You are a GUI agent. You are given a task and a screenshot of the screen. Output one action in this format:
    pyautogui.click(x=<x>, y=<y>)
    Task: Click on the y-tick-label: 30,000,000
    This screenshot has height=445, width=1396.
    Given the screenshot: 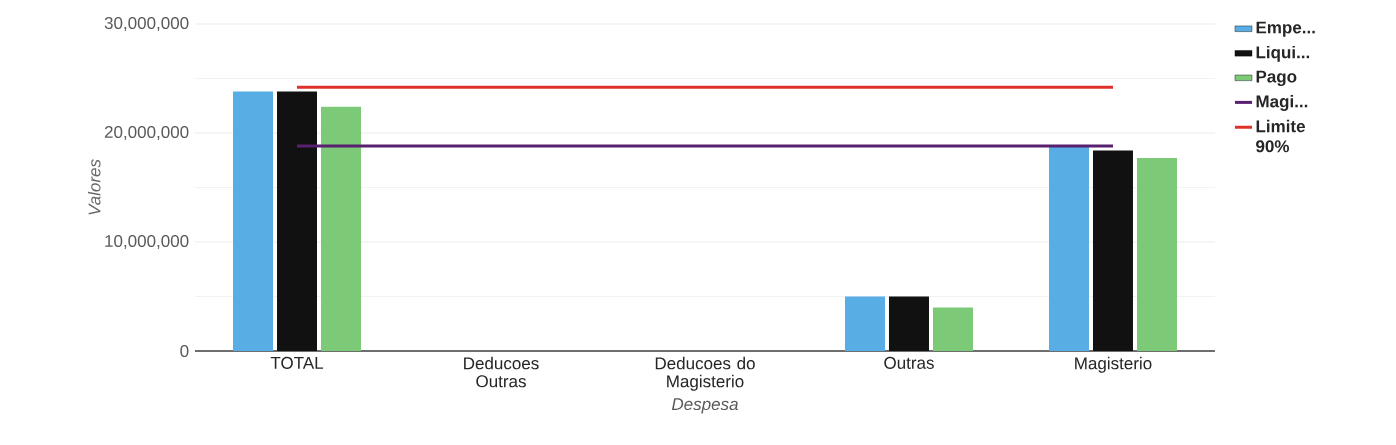 What is the action you would take?
    pyautogui.click(x=146, y=24)
    